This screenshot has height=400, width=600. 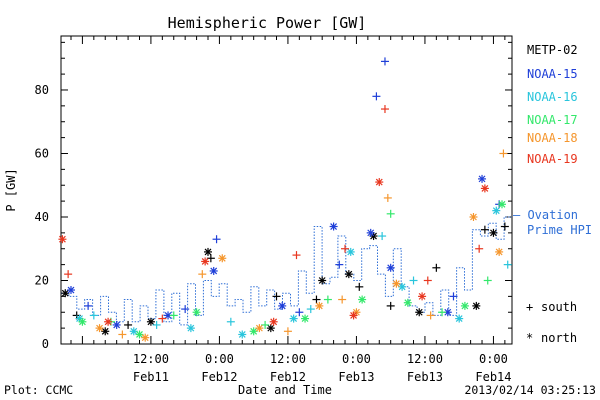 I want to click on x-axis-label: Date and Time, so click(x=285, y=390).